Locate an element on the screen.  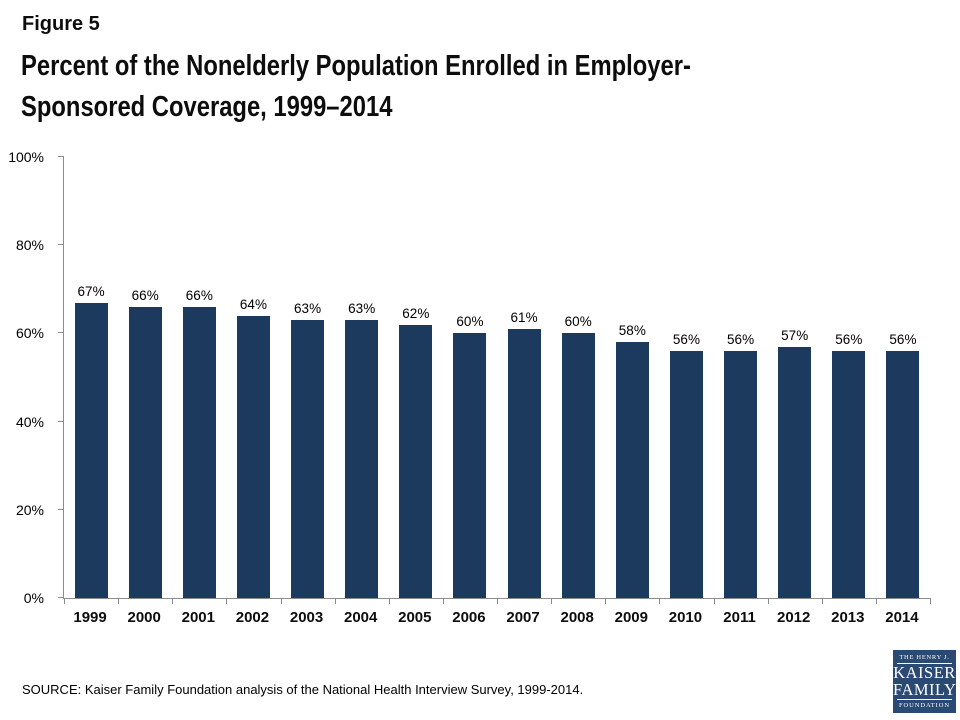
y-tick-100% is located at coordinates (61, 156).